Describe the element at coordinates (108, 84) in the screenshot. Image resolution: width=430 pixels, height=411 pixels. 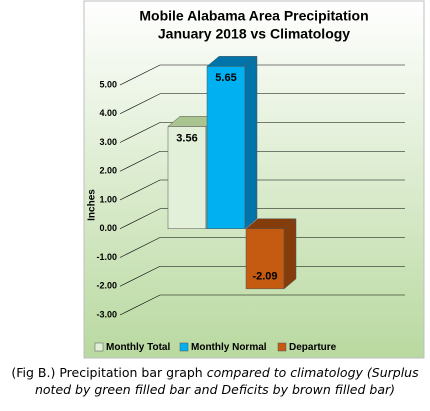
I see `y-tick-label: 5.00` at that location.